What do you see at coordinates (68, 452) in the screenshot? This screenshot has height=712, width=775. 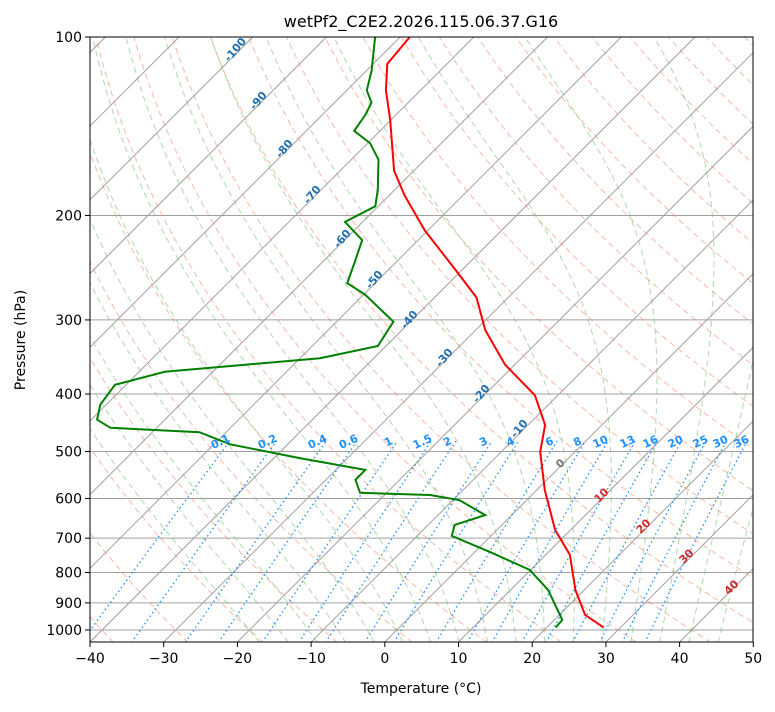 I see `y-tick-label: 500` at bounding box center [68, 452].